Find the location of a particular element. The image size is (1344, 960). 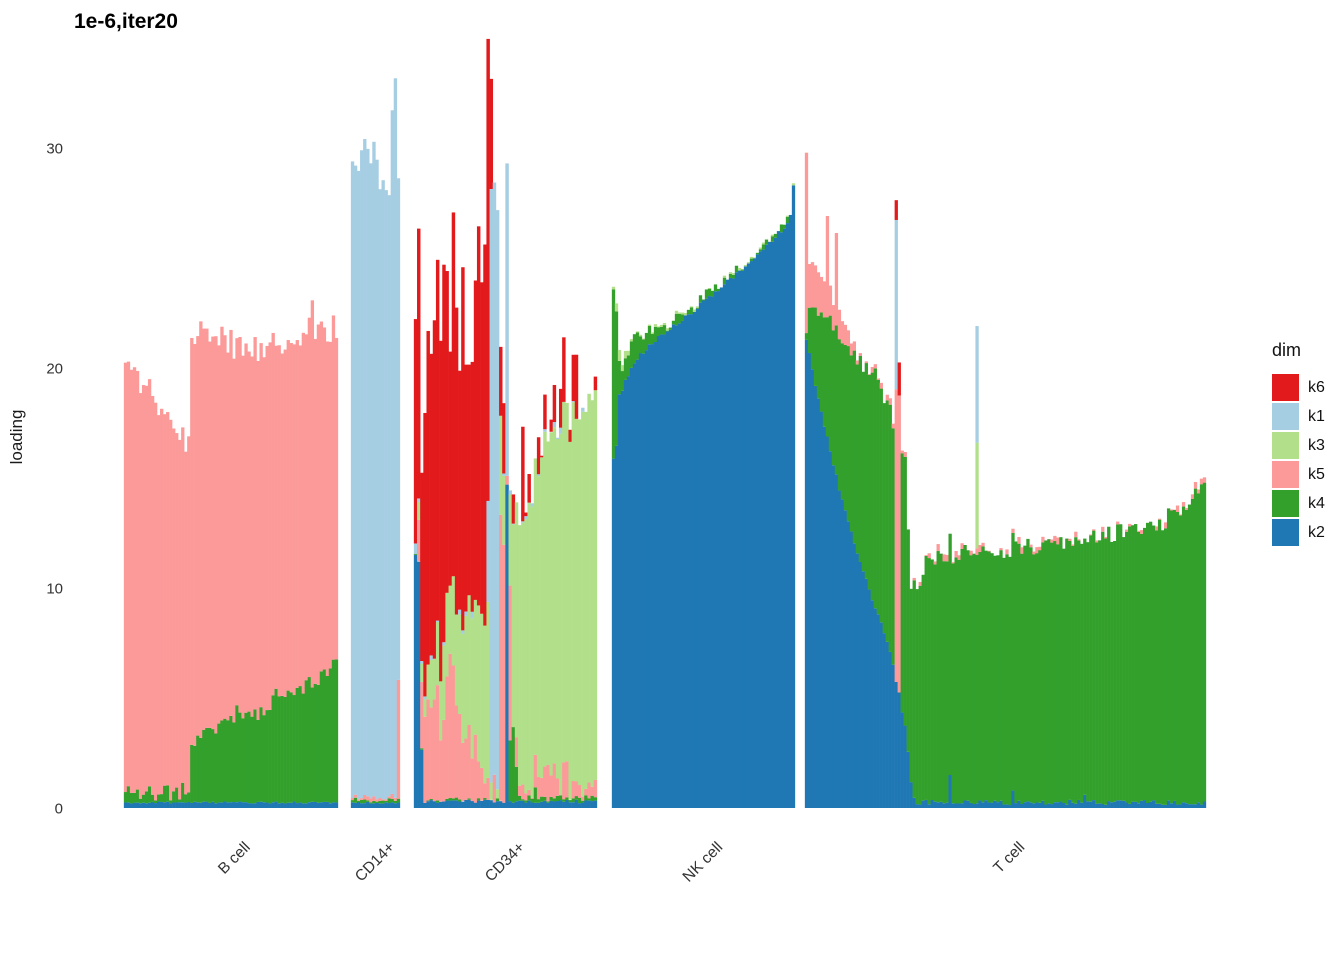

legend-swatch-k2 is located at coordinates (1285, 532).